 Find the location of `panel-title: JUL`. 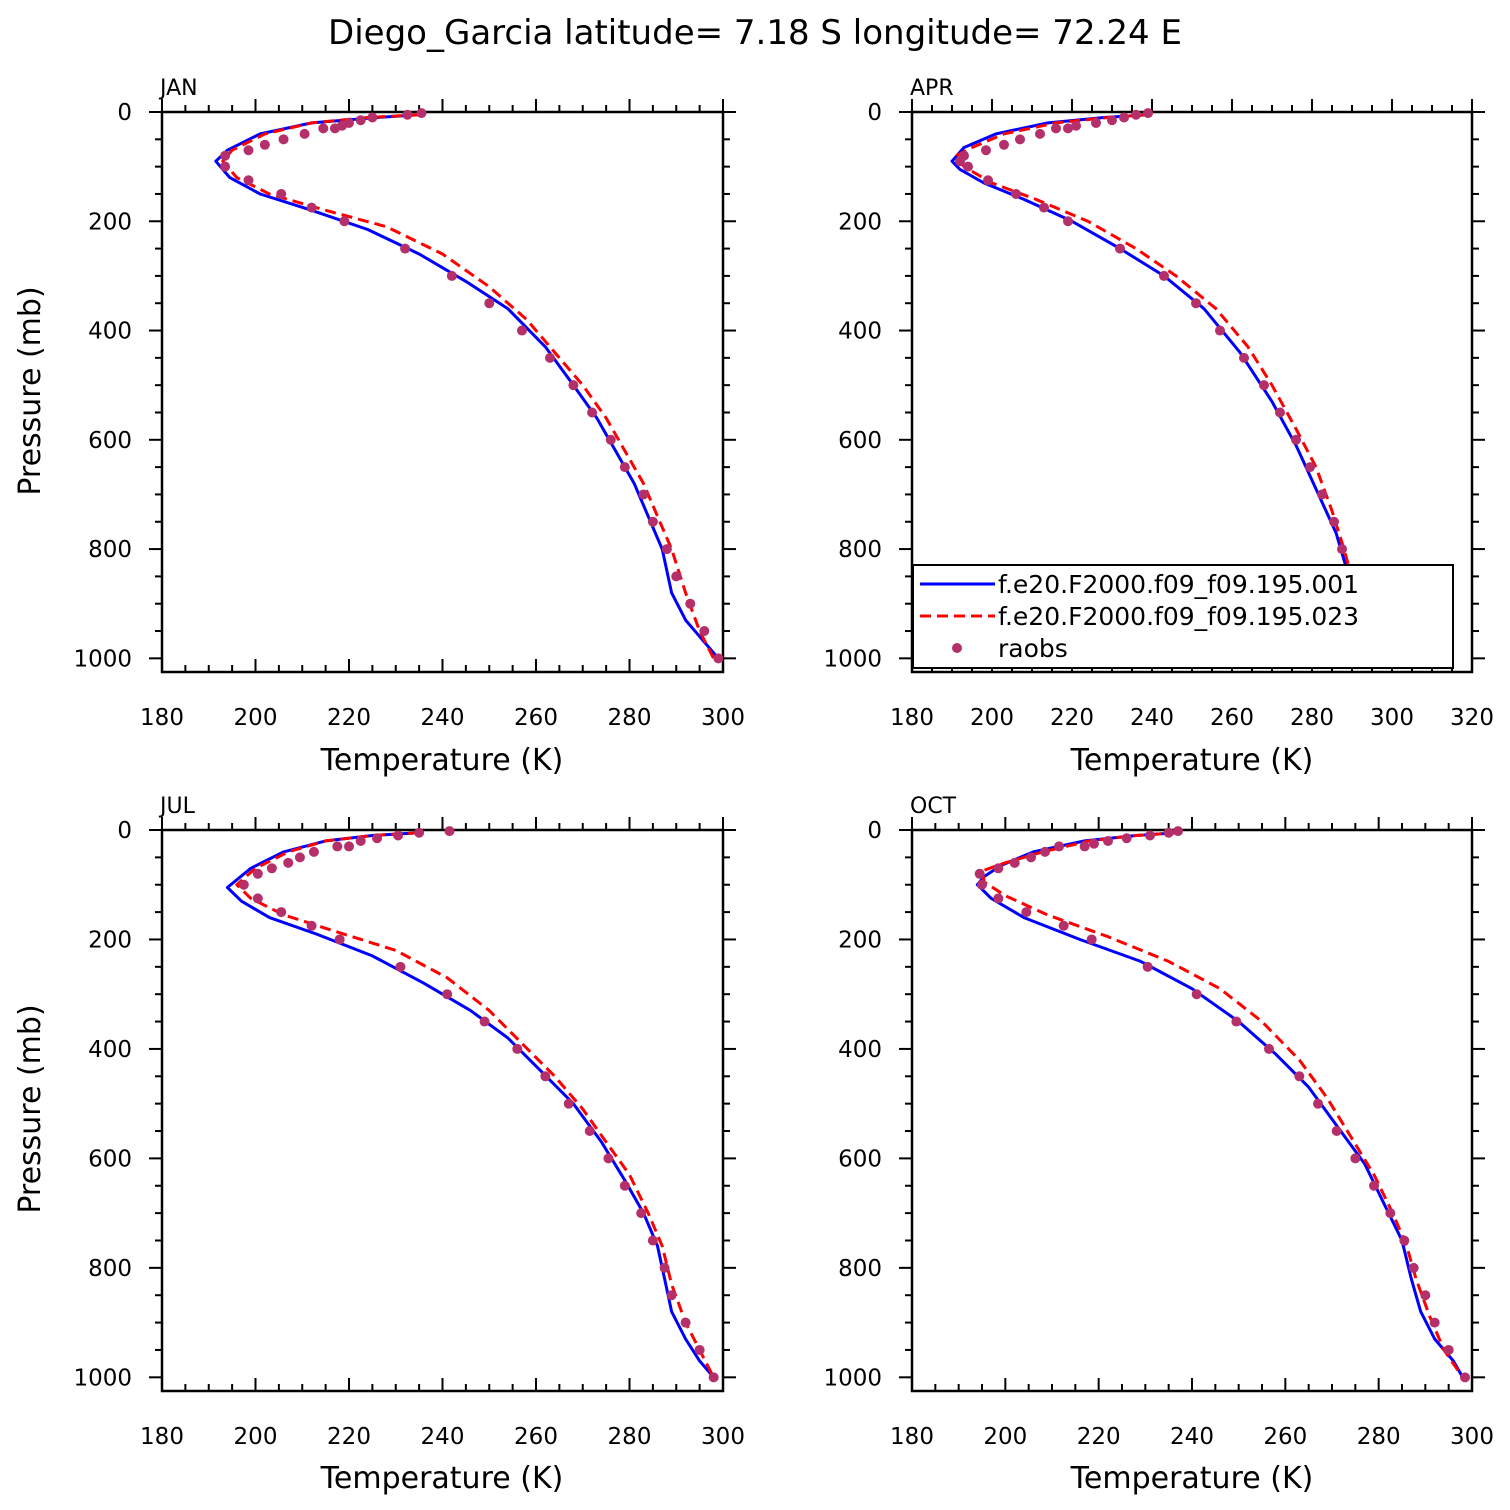

panel-title: JUL is located at coordinates (177, 806).